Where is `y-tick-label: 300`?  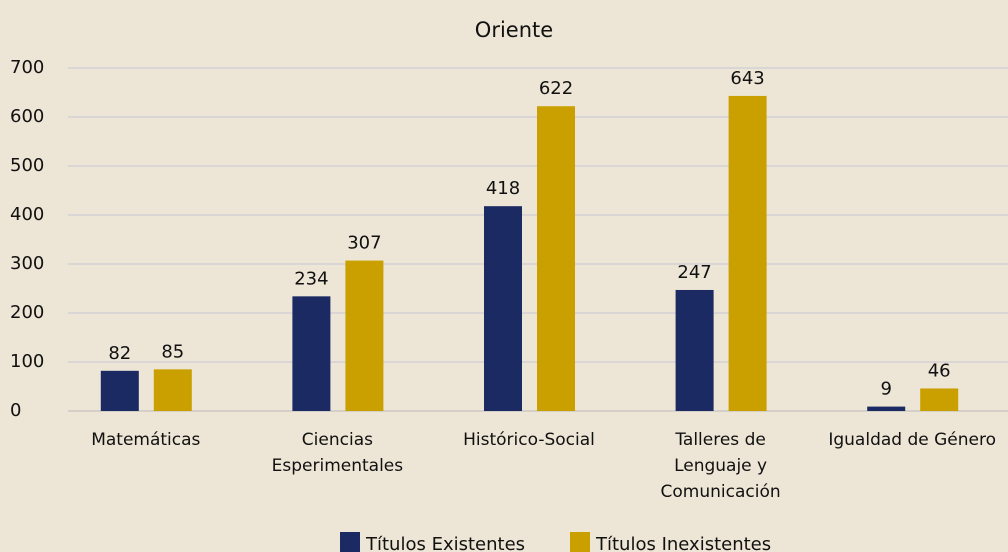 y-tick-label: 300 is located at coordinates (27, 263).